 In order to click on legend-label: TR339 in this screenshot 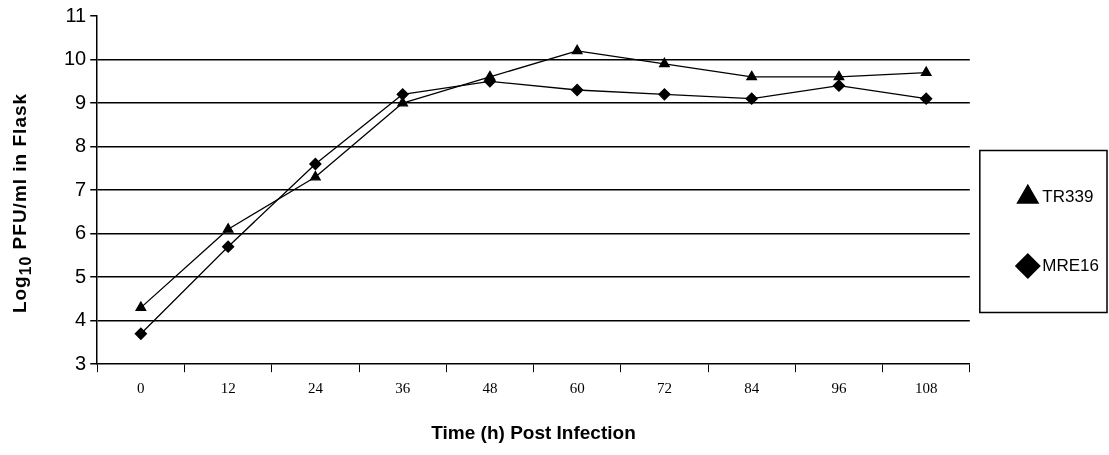, I will do `click(1068, 196)`.